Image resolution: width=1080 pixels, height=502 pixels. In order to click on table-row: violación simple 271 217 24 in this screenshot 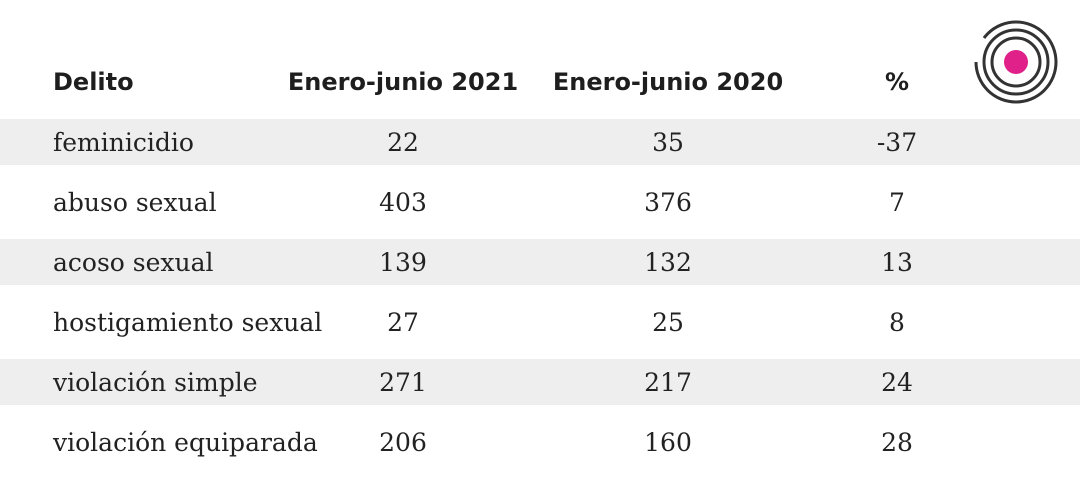, I will do `click(540, 382)`.